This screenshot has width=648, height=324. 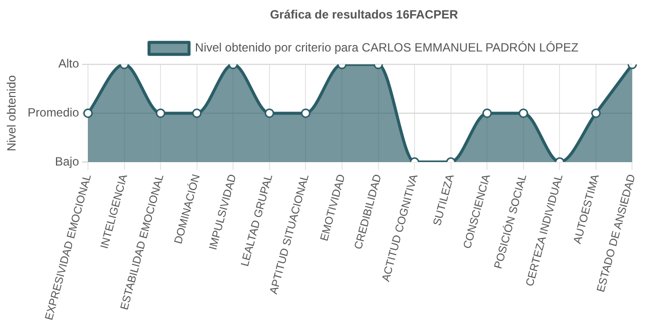 What do you see at coordinates (69, 63) in the screenshot?
I see `text: Alto` at bounding box center [69, 63].